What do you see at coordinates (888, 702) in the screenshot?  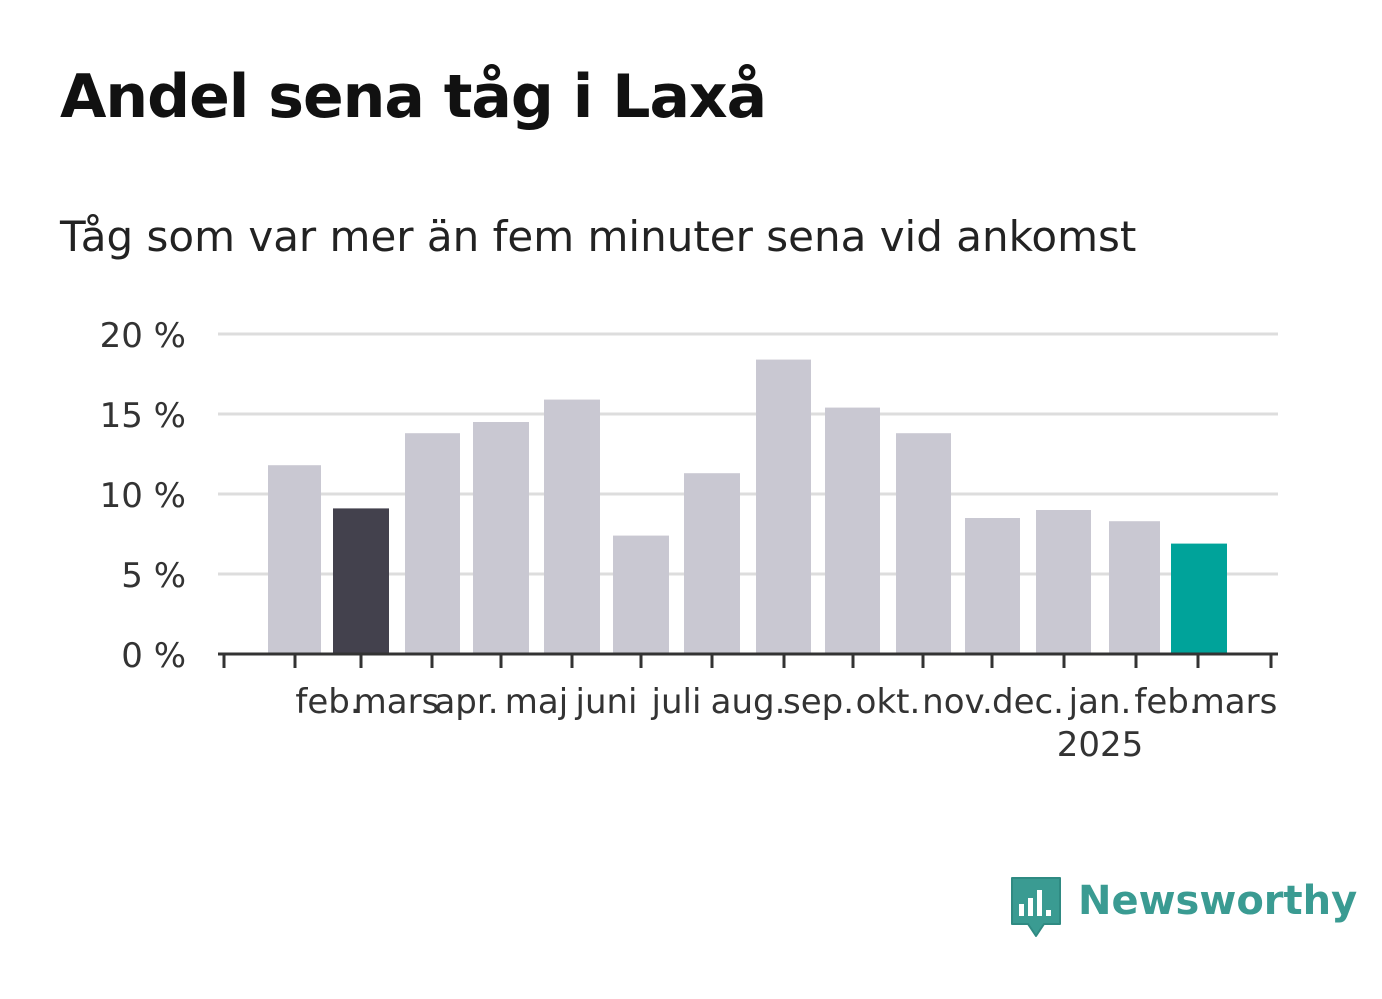 I see `x-tick-label: okt.` at bounding box center [888, 702].